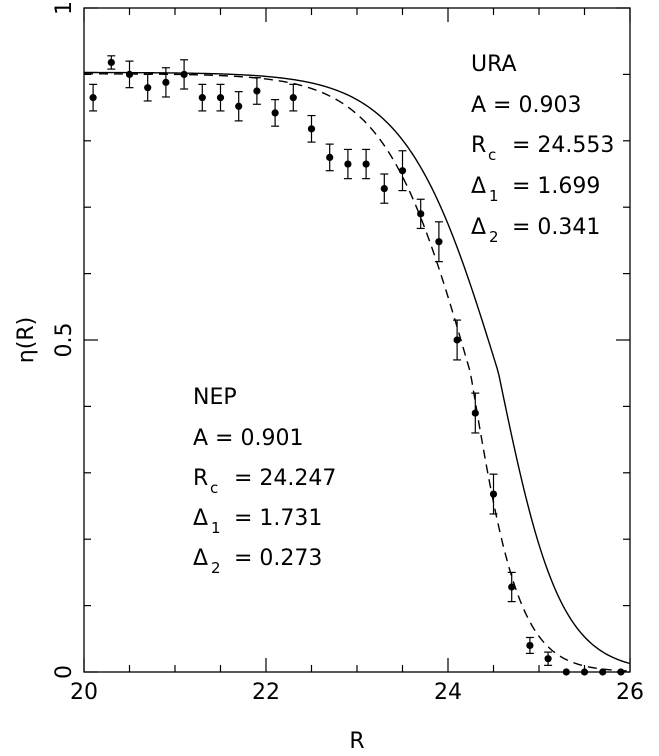  I want to click on nep-d1-value: = 1.731, so click(278, 518).